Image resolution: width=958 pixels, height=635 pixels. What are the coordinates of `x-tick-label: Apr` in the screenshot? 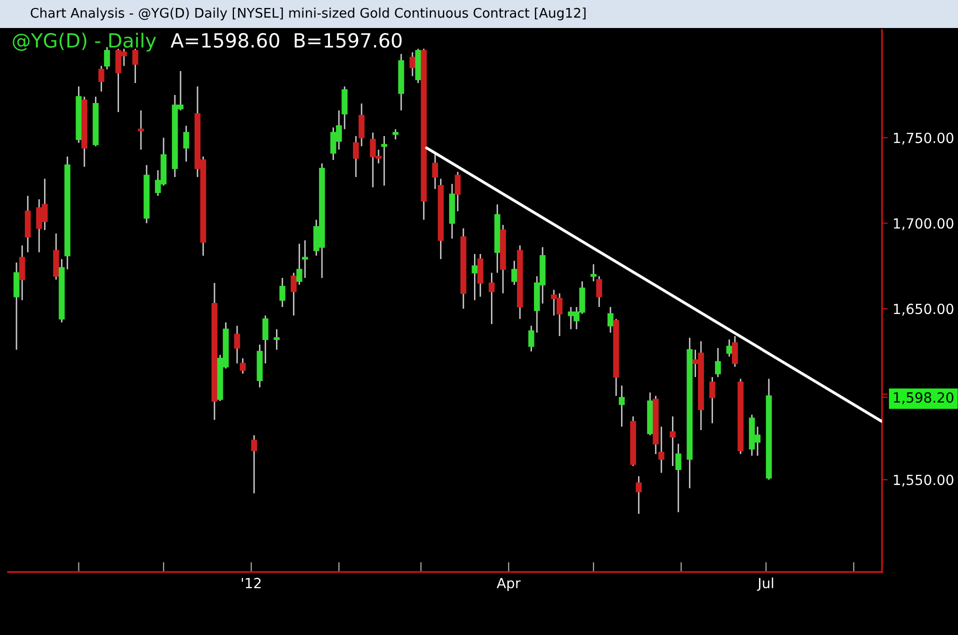 It's located at (508, 584).